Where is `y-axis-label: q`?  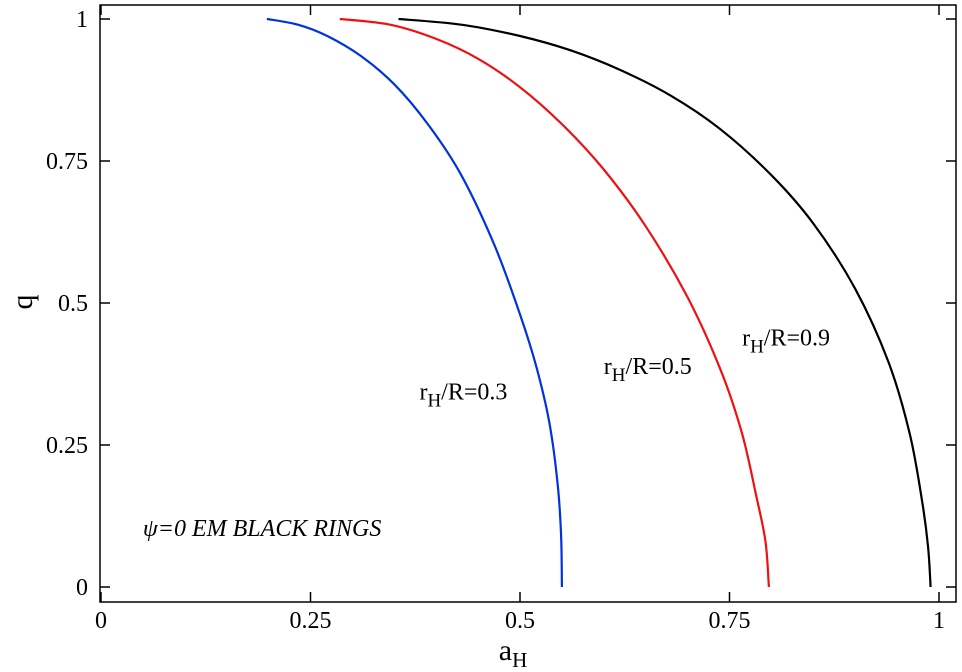
y-axis-label: q is located at coordinates (22, 302).